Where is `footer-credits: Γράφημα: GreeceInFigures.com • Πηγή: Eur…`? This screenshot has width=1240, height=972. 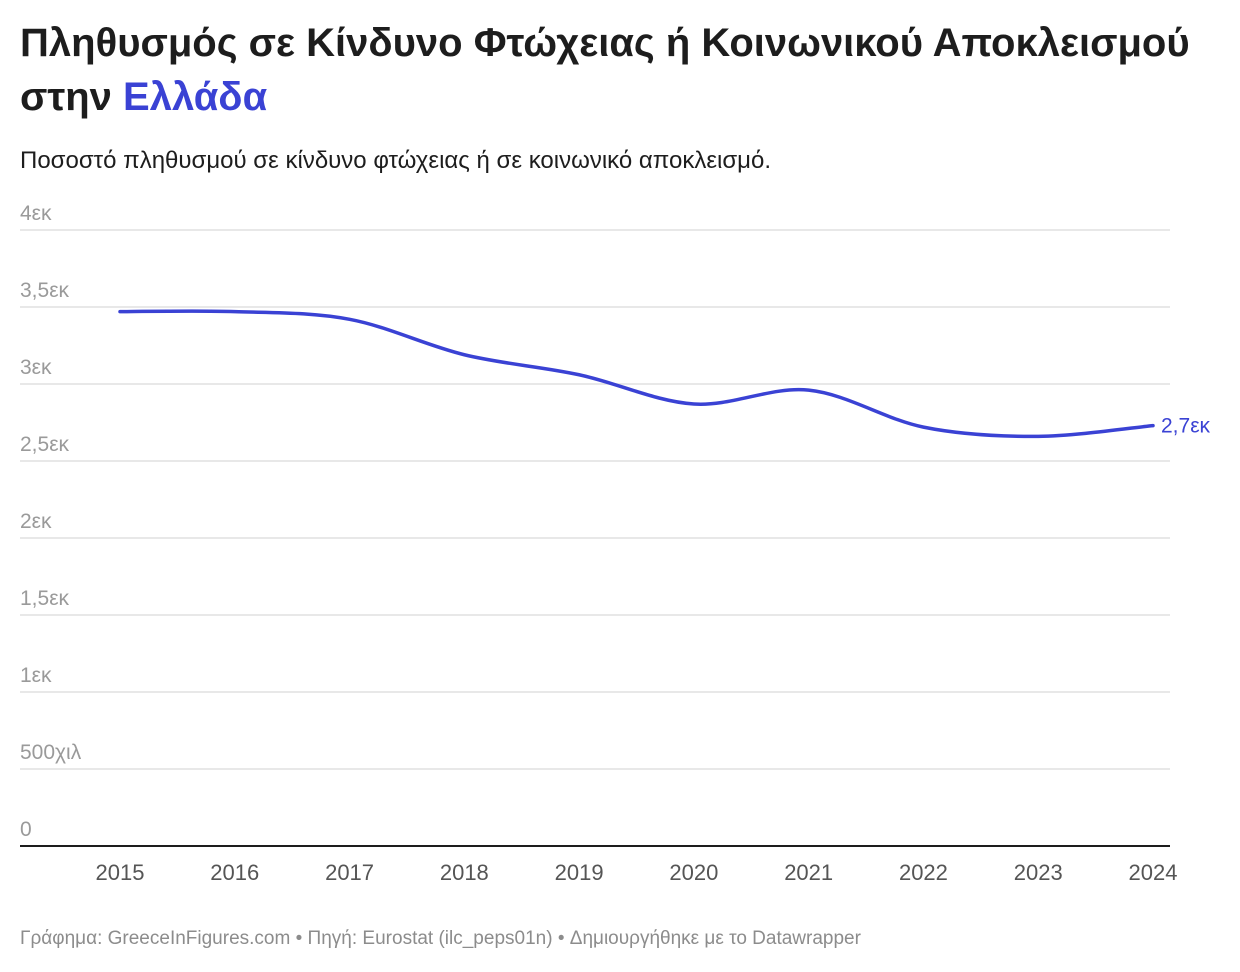
footer-credits: Γράφημα: GreeceInFigures.com • Πηγή: Eur… is located at coordinates (440, 938).